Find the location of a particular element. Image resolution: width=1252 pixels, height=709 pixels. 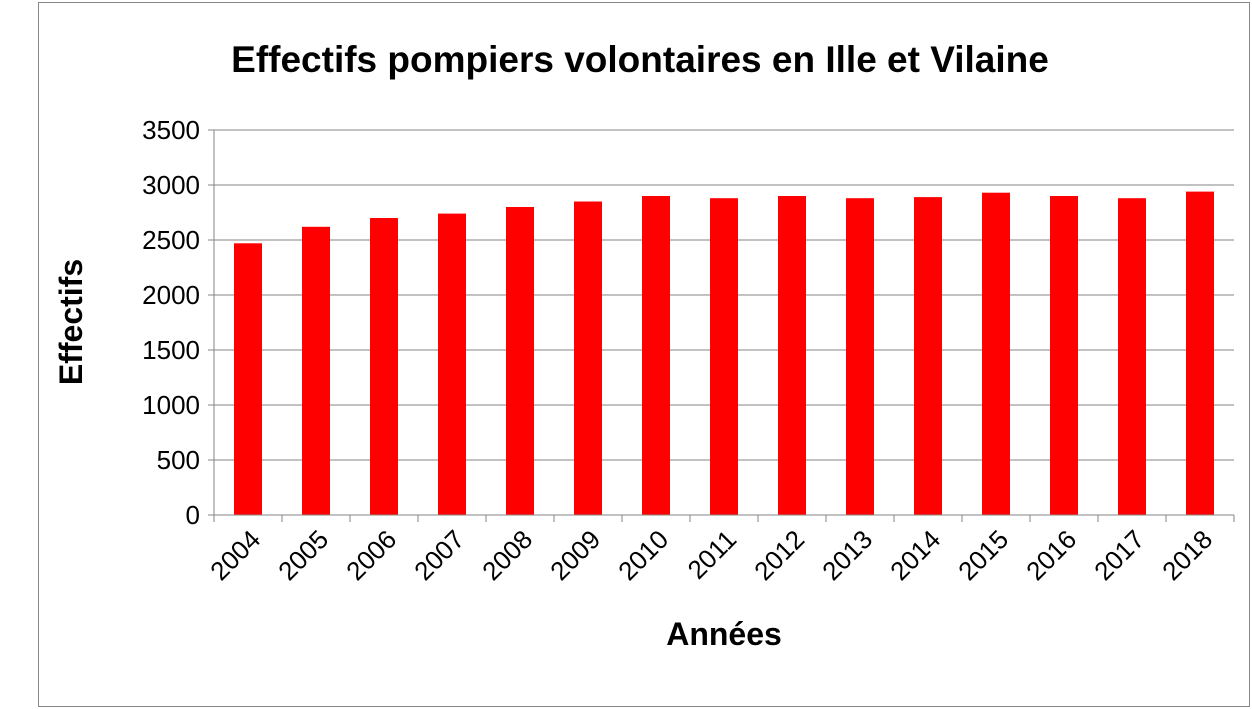

y-tick-label: 500 is located at coordinates (178, 460).